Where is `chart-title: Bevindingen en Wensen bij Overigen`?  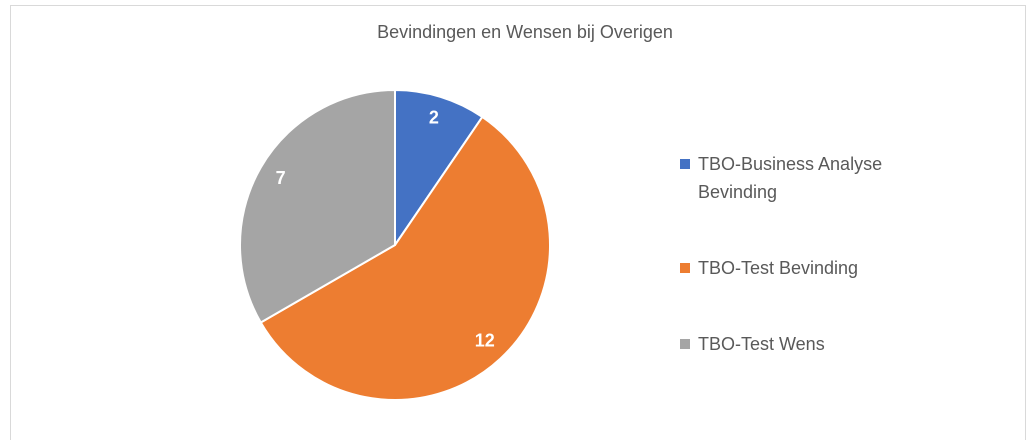 chart-title: Bevindingen en Wensen bij Overigen is located at coordinates (525, 32).